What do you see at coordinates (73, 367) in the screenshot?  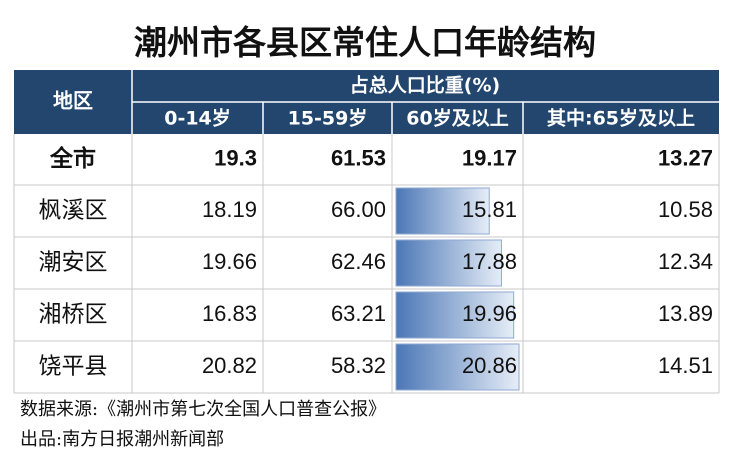 I see `region-name: 饶平县` at bounding box center [73, 367].